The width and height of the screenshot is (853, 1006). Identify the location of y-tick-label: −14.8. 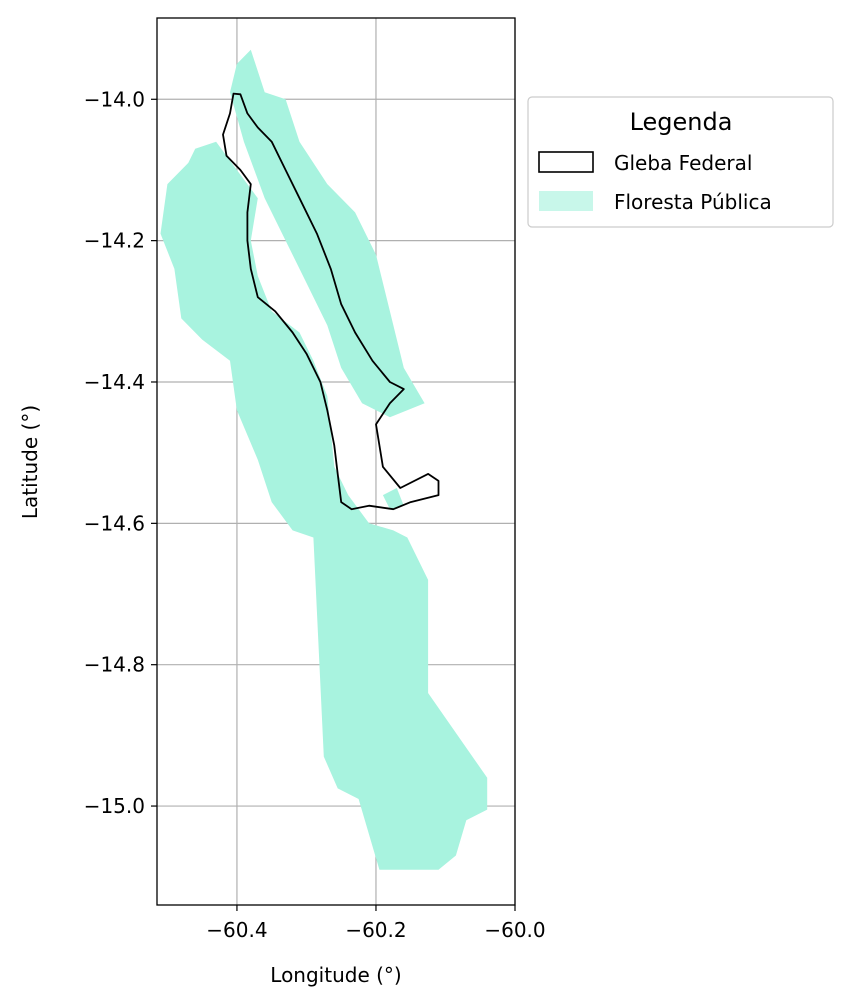
(114, 665).